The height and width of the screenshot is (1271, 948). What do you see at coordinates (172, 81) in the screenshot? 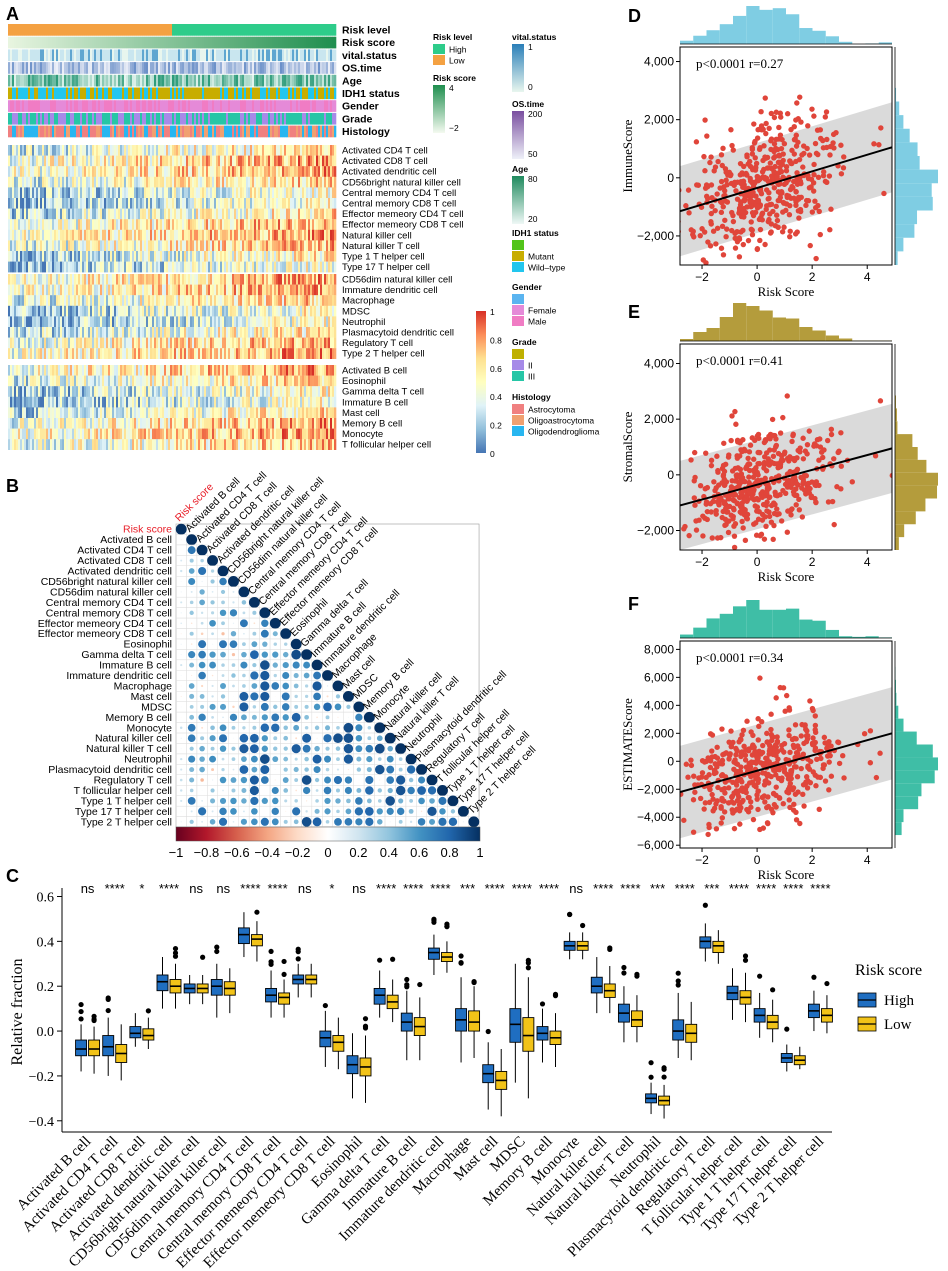
I see `annotation-tracks` at bounding box center [172, 81].